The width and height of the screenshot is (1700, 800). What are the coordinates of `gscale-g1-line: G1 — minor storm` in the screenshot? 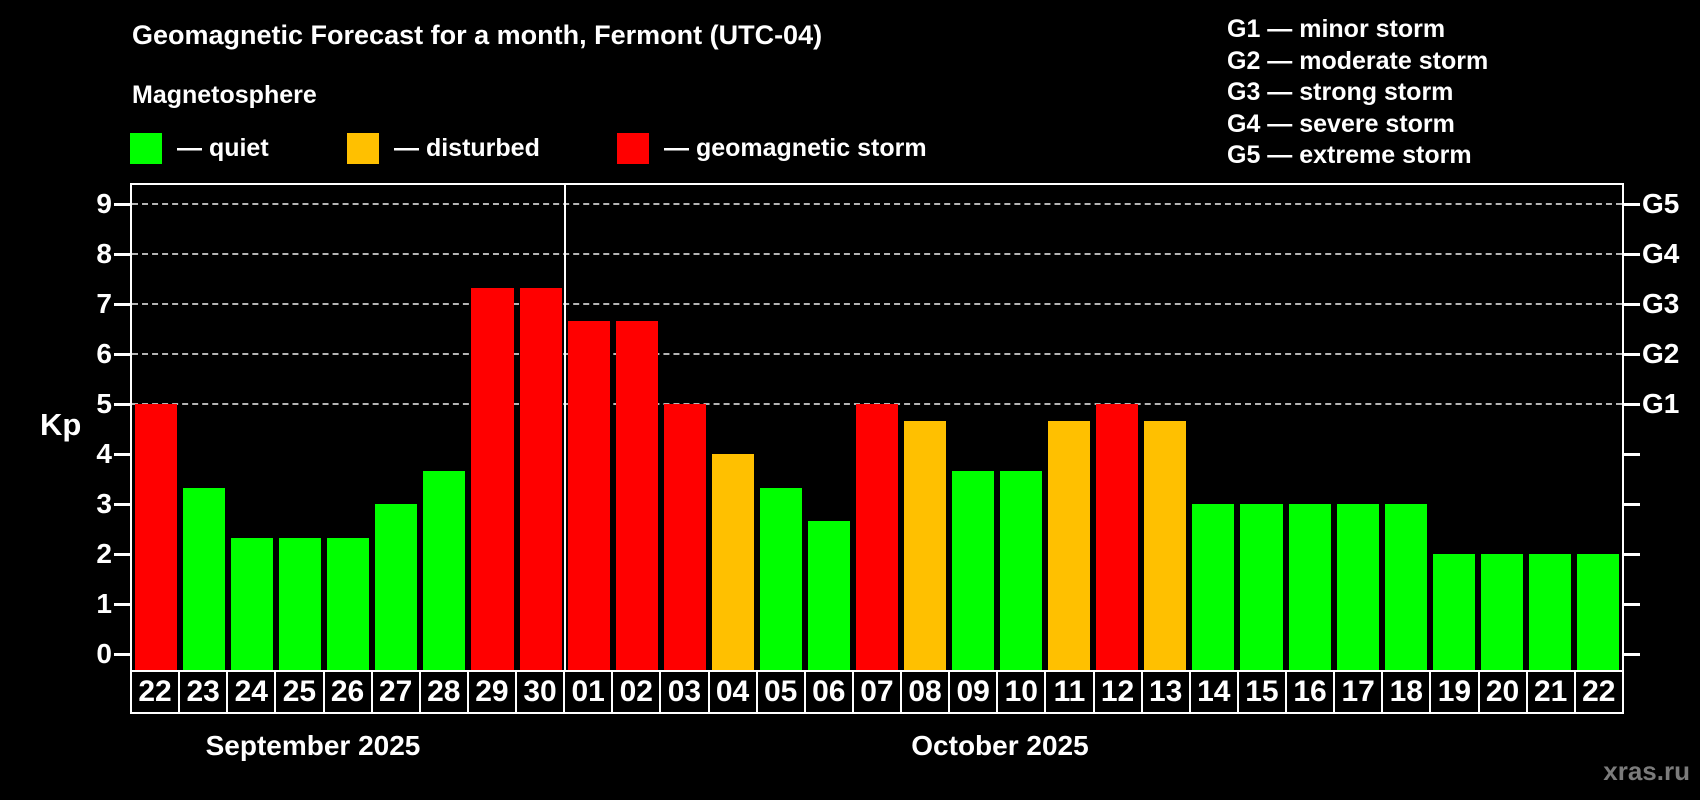 It's located at (1336, 29).